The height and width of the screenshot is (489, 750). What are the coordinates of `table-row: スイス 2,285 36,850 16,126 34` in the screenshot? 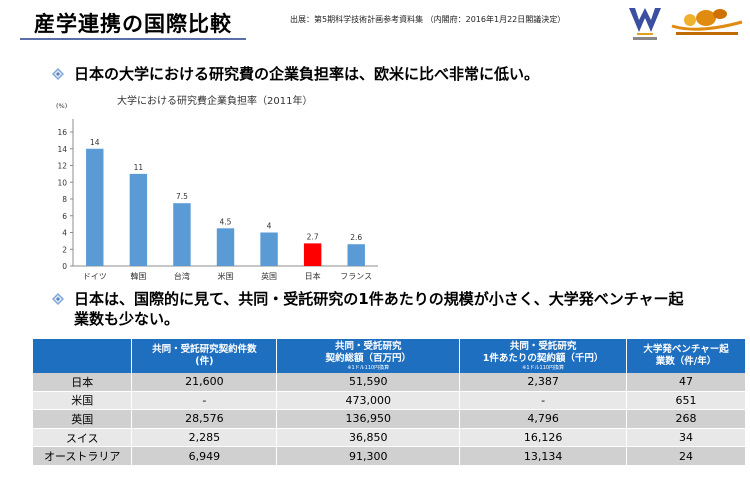 It's located at (389, 438).